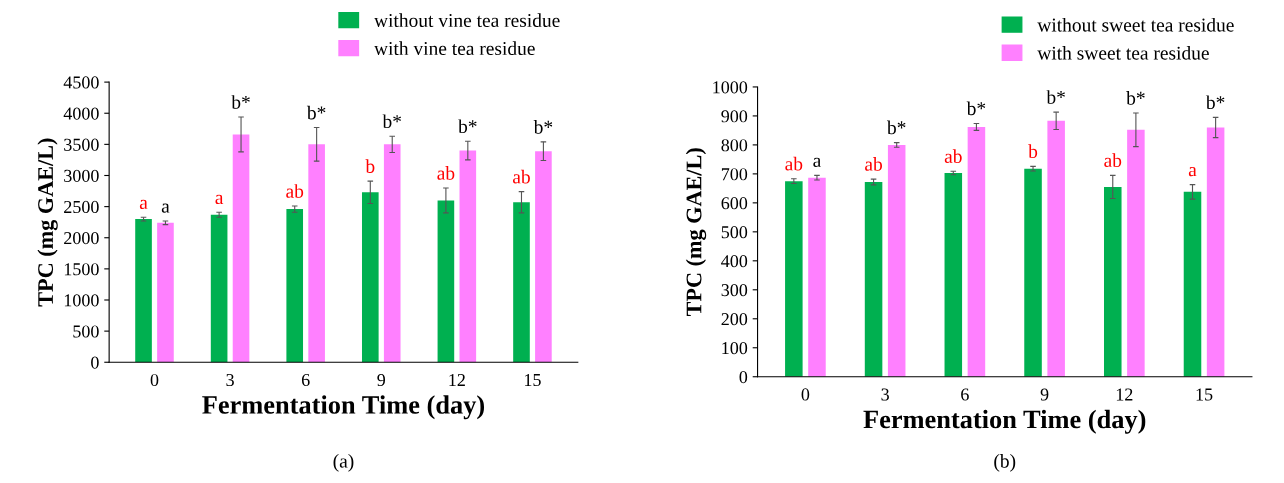 This screenshot has width=1284, height=483. What do you see at coordinates (81, 82) in the screenshot?
I see `y-tick-label: 4500` at bounding box center [81, 82].